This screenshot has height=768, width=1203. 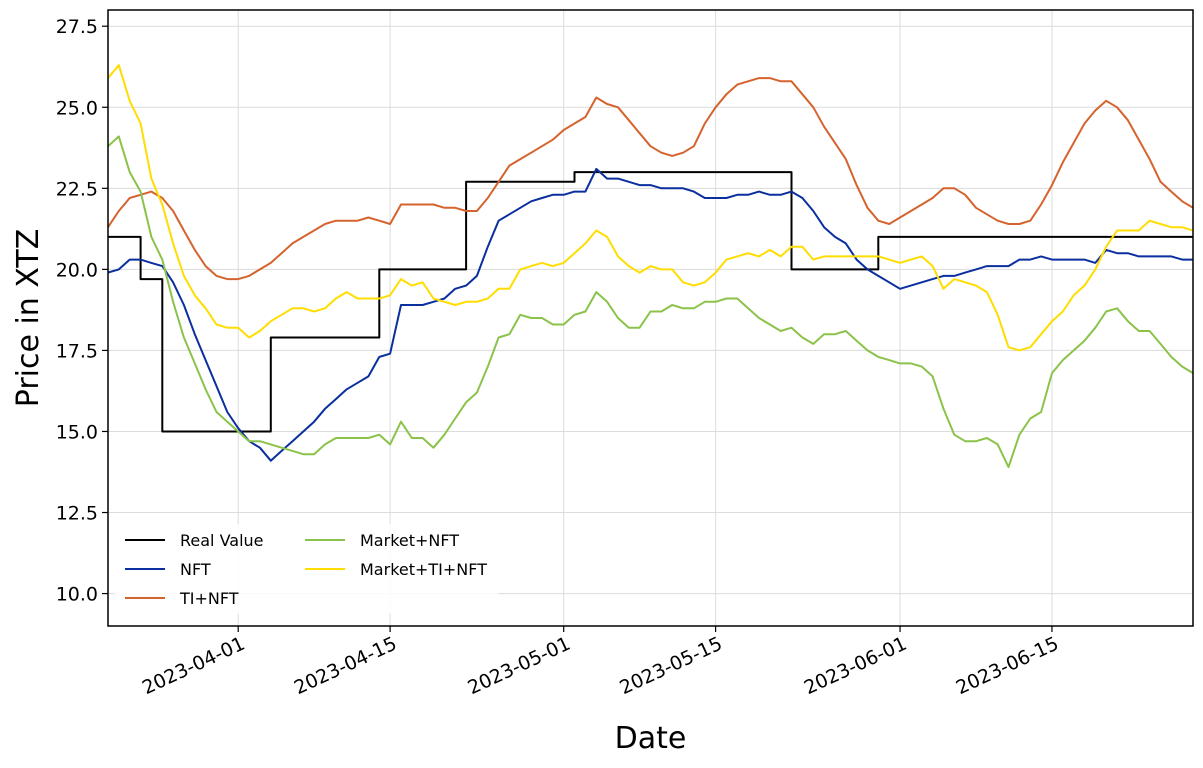 What do you see at coordinates (77, 595) in the screenshot?
I see `y-tick-label: 10.0` at bounding box center [77, 595].